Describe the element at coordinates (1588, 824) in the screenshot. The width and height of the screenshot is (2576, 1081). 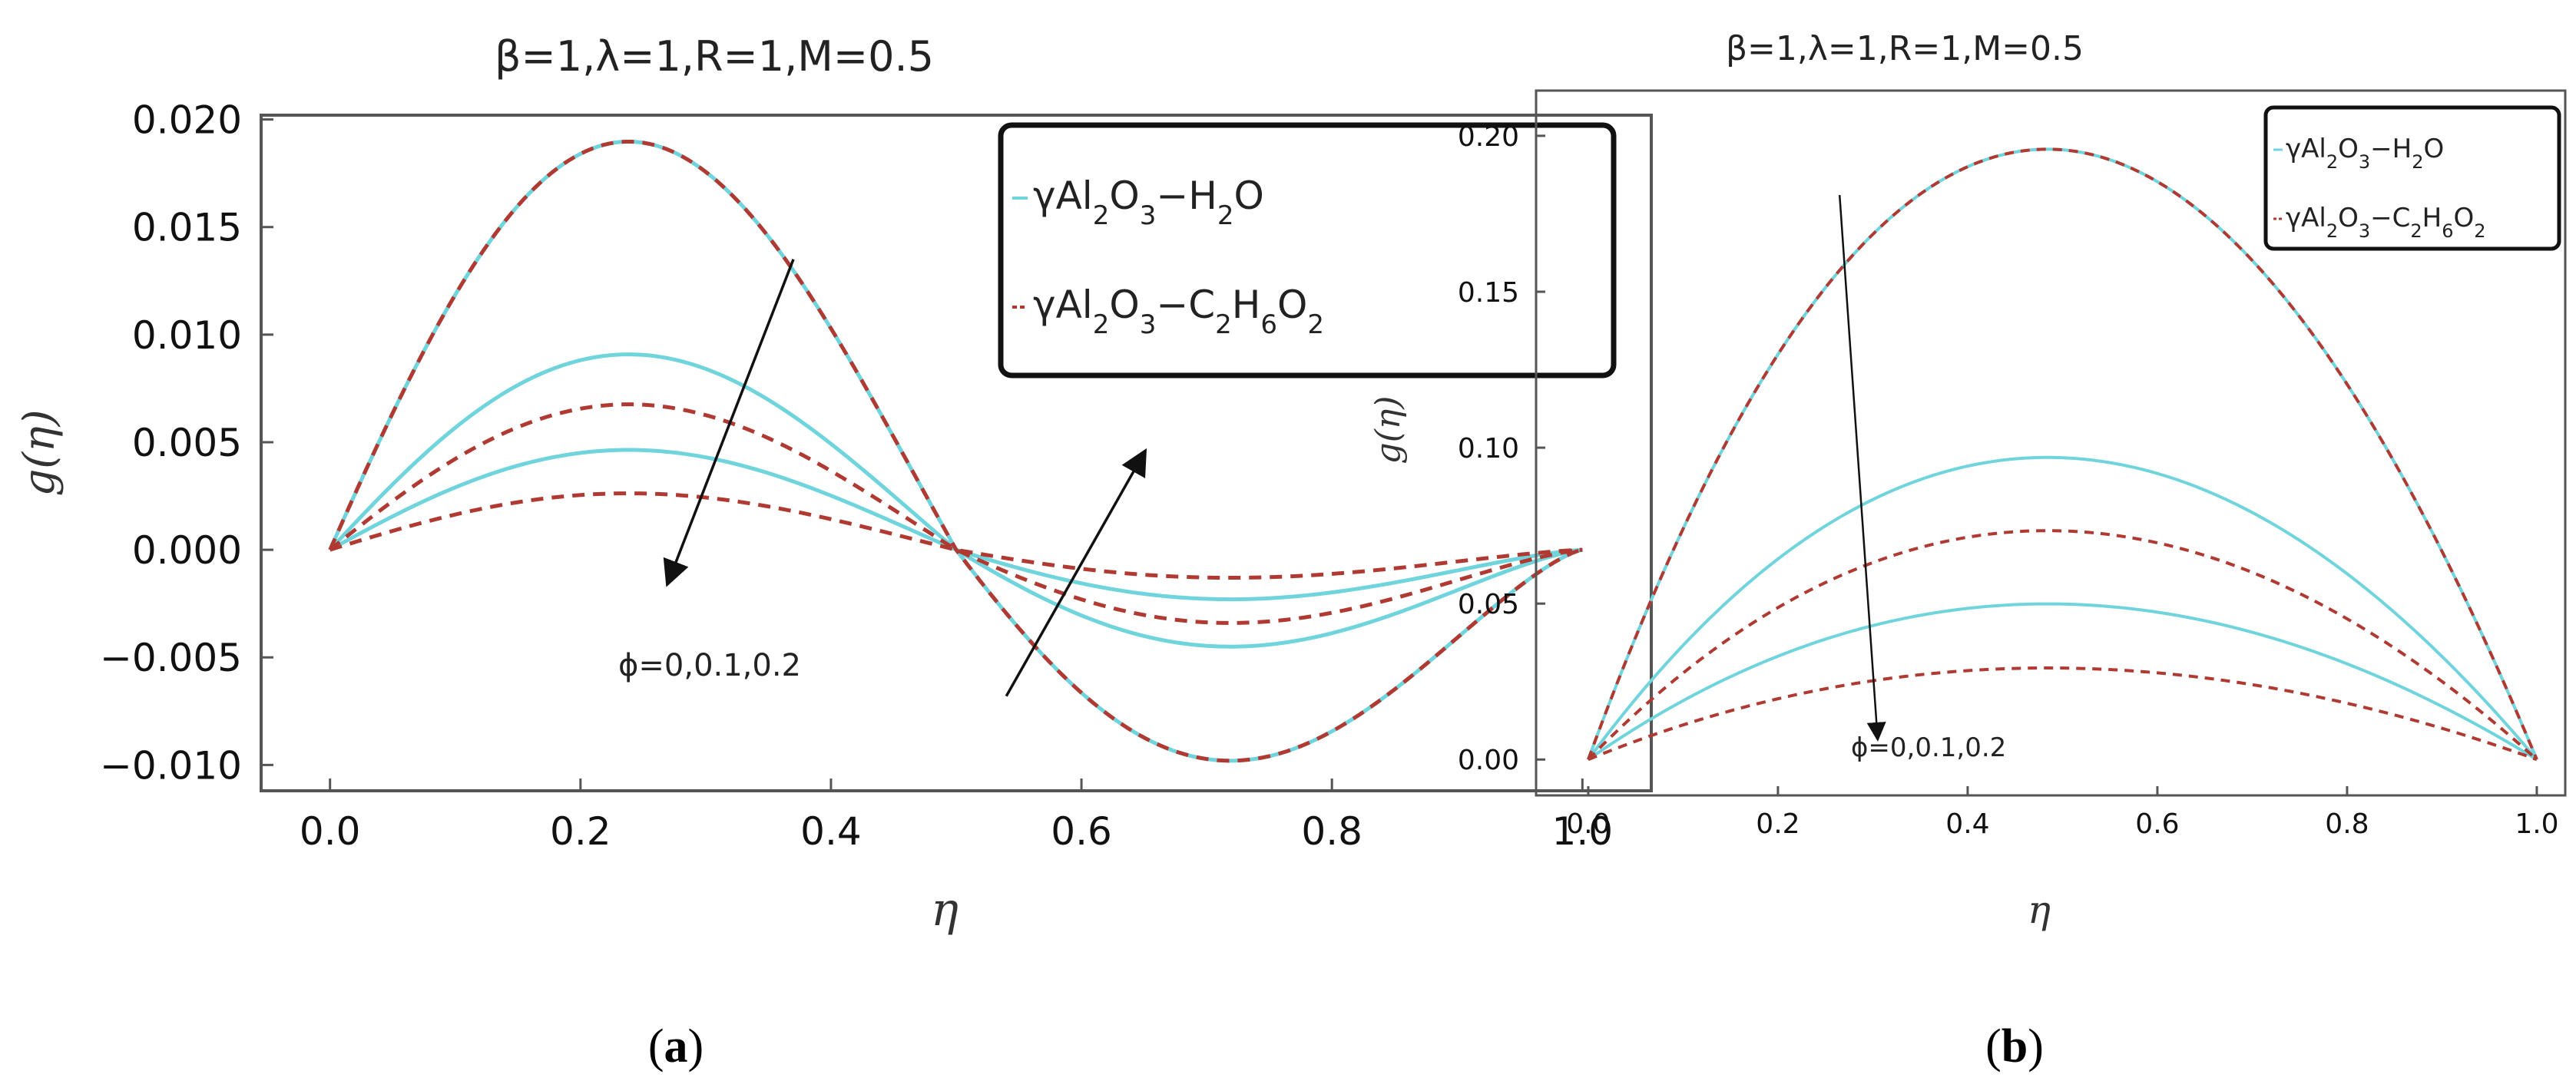
I see `chart-b-xtick-label: 0.0` at that location.